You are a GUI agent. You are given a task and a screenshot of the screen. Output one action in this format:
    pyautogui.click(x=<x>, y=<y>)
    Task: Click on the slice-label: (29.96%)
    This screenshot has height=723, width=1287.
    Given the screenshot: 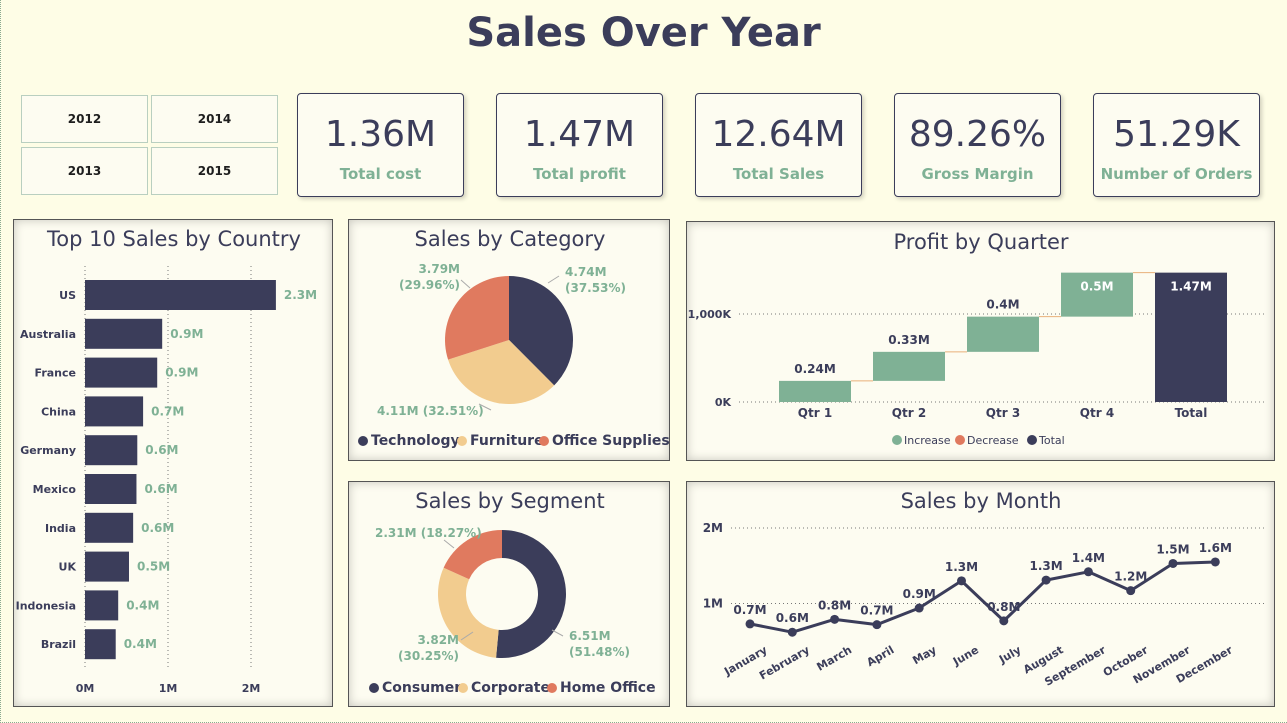 What is the action you would take?
    pyautogui.click(x=429, y=285)
    